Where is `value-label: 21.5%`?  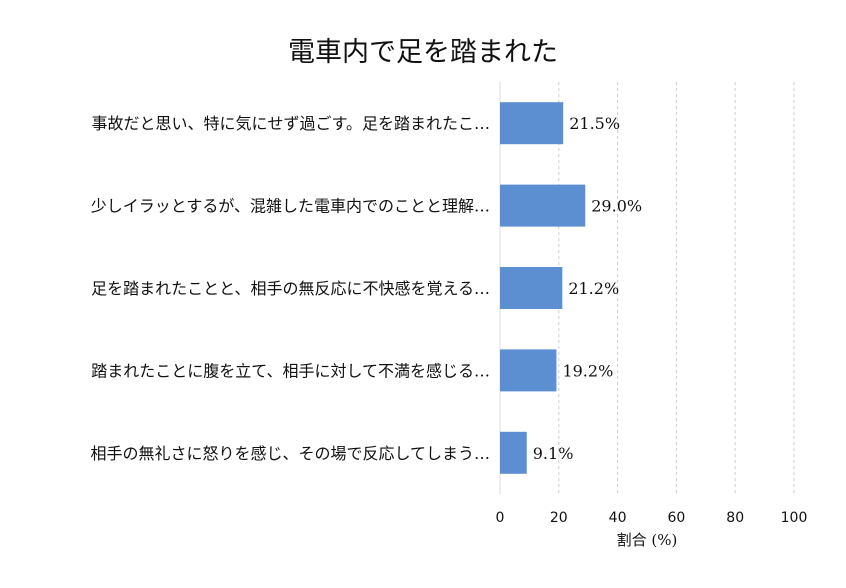
value-label: 21.5% is located at coordinates (594, 123).